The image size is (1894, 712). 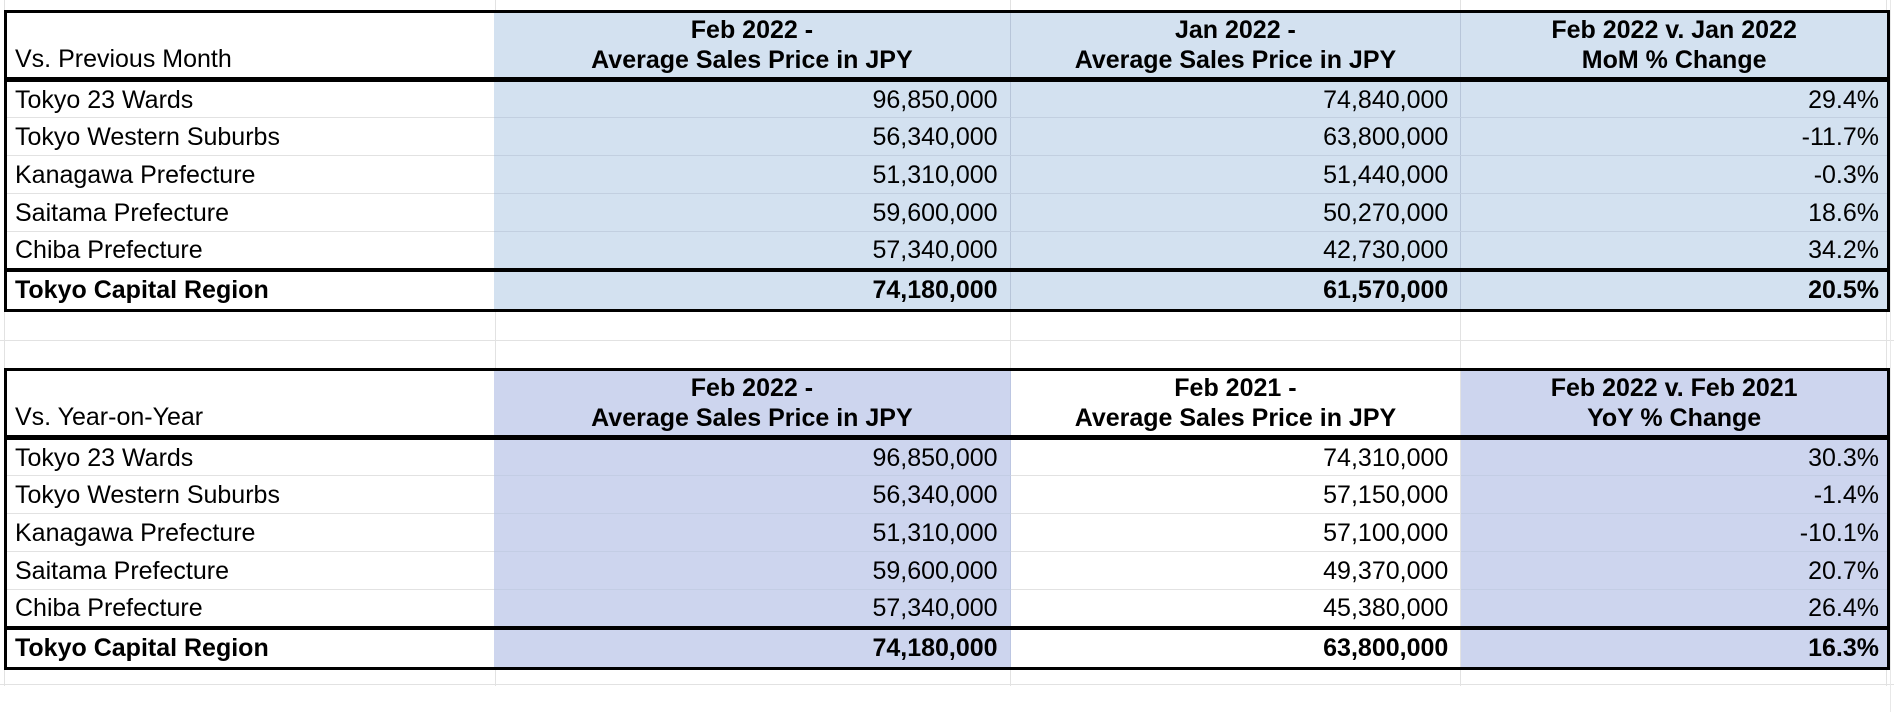 I want to click on table-title-cell: Vs. Year-on-Year, so click(x=250, y=404).